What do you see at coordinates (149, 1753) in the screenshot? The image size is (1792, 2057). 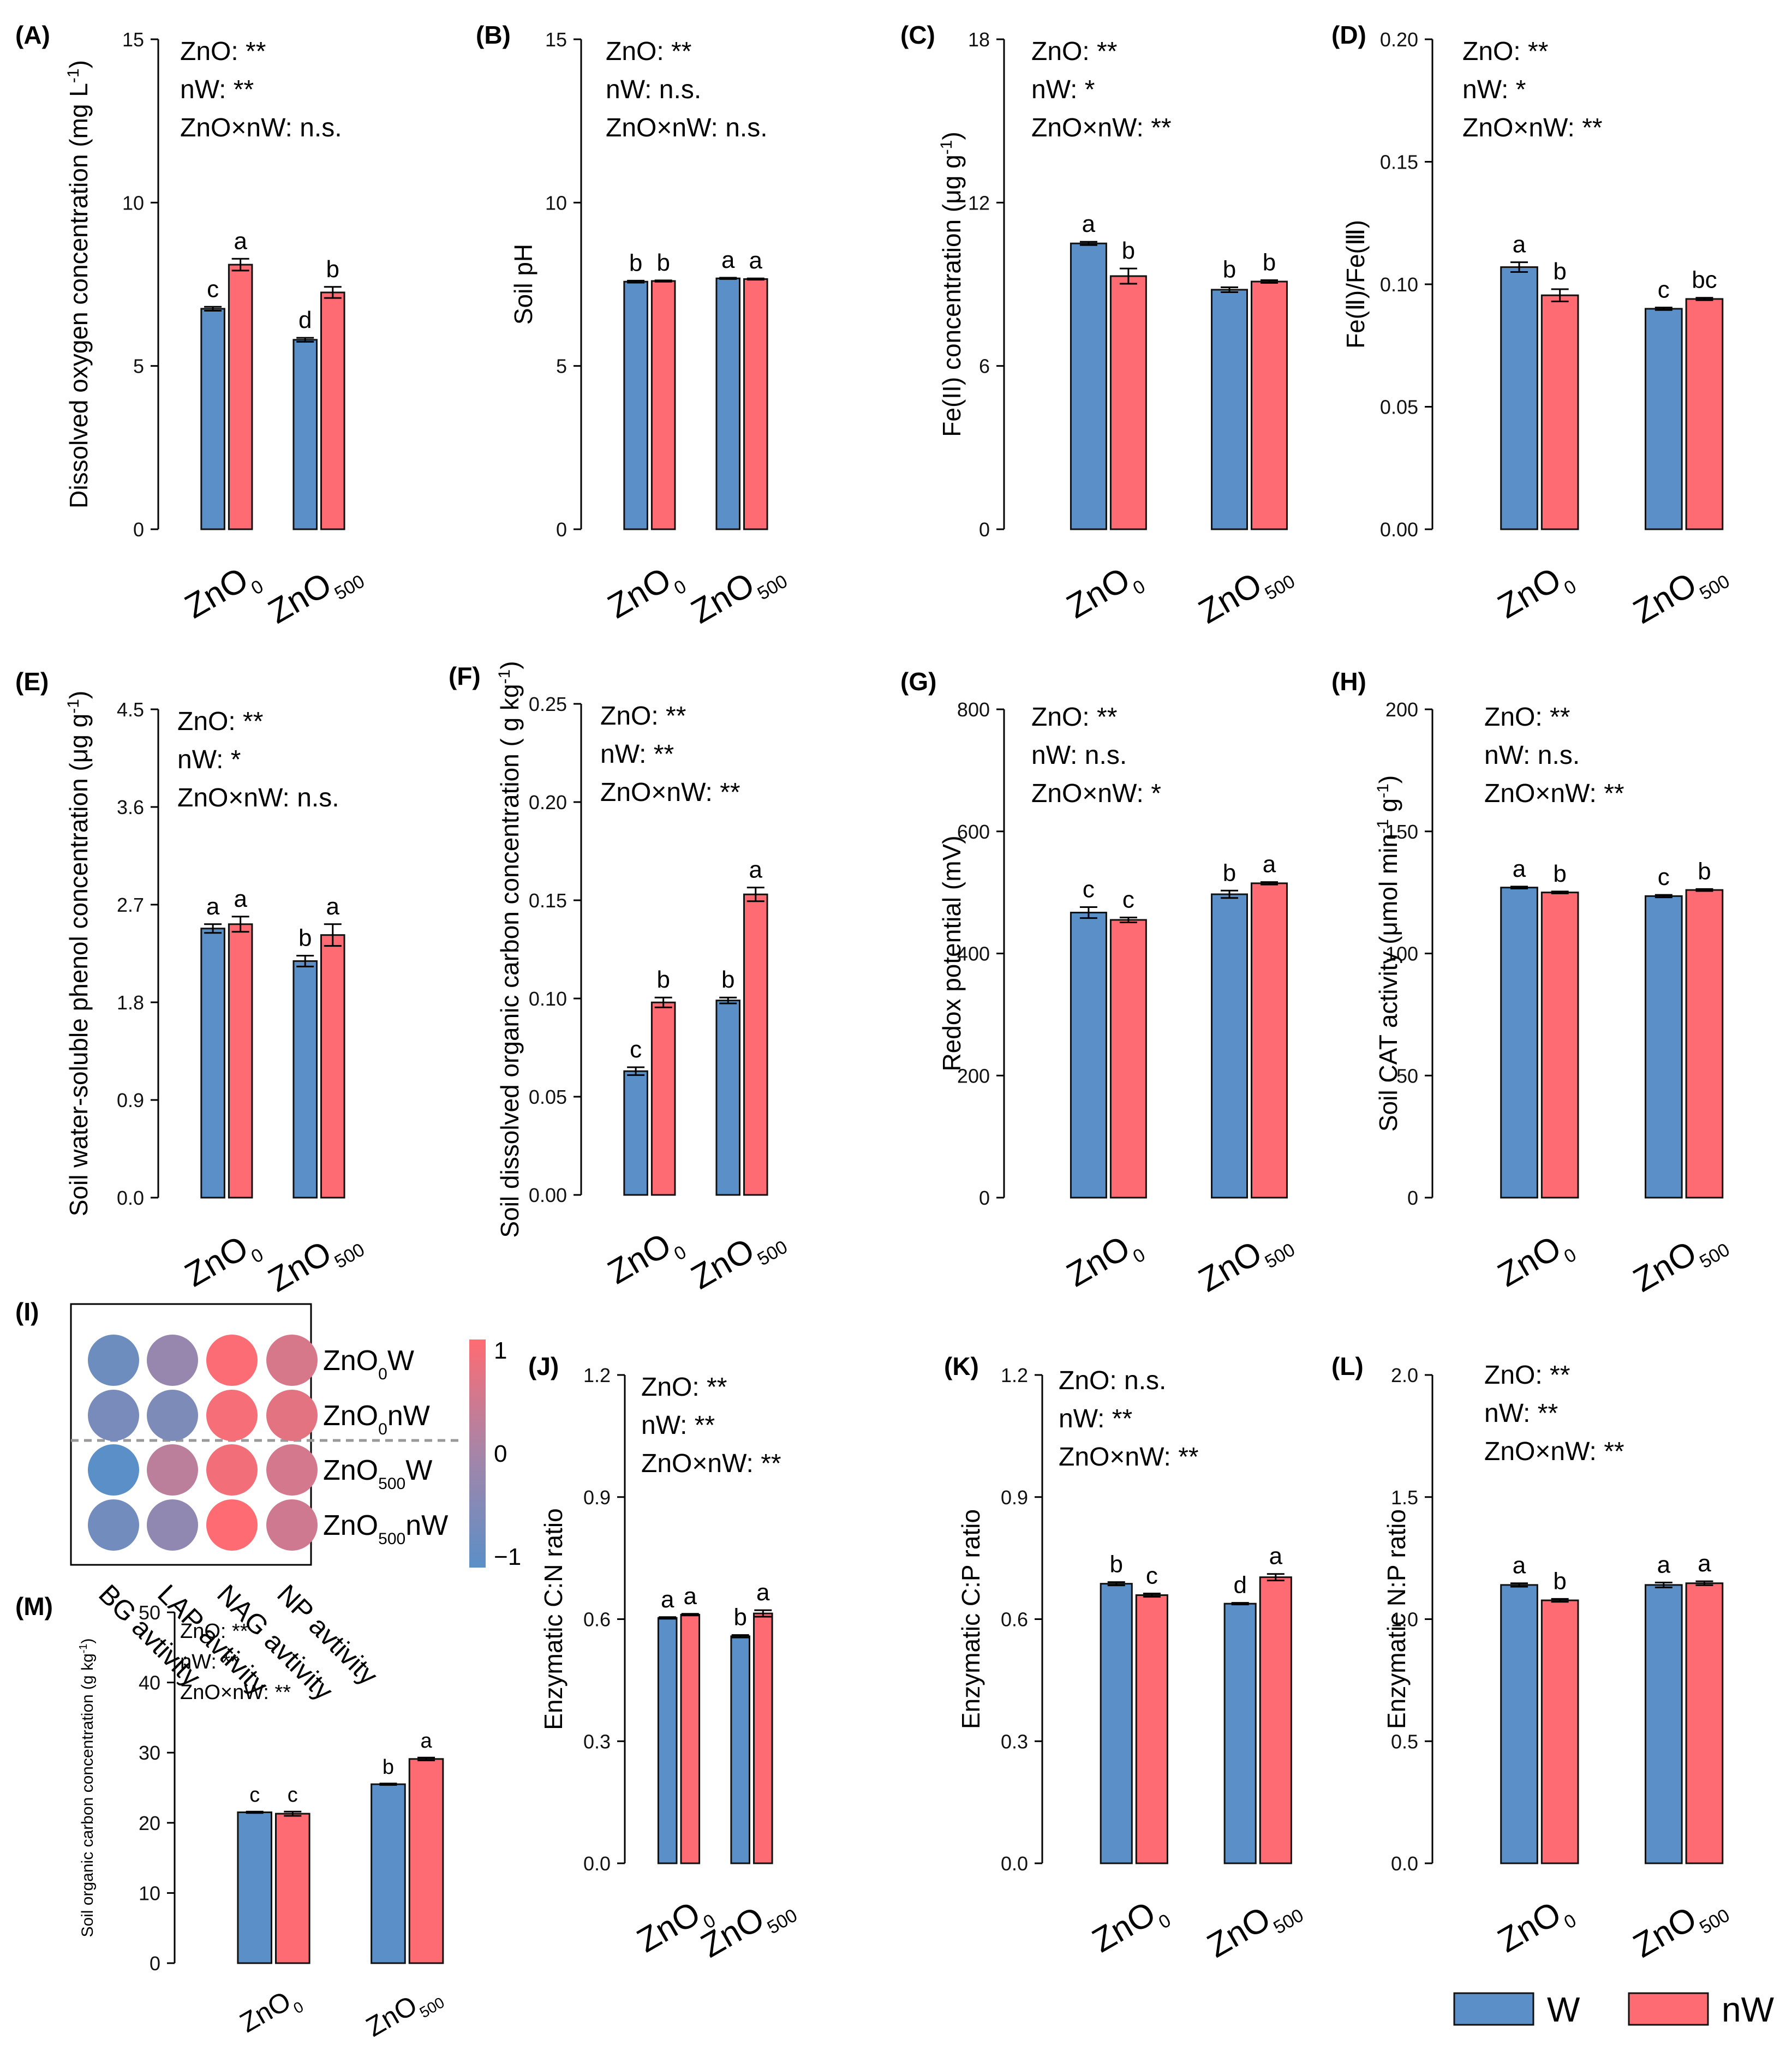 I see `y-tick-label-M: 30` at bounding box center [149, 1753].